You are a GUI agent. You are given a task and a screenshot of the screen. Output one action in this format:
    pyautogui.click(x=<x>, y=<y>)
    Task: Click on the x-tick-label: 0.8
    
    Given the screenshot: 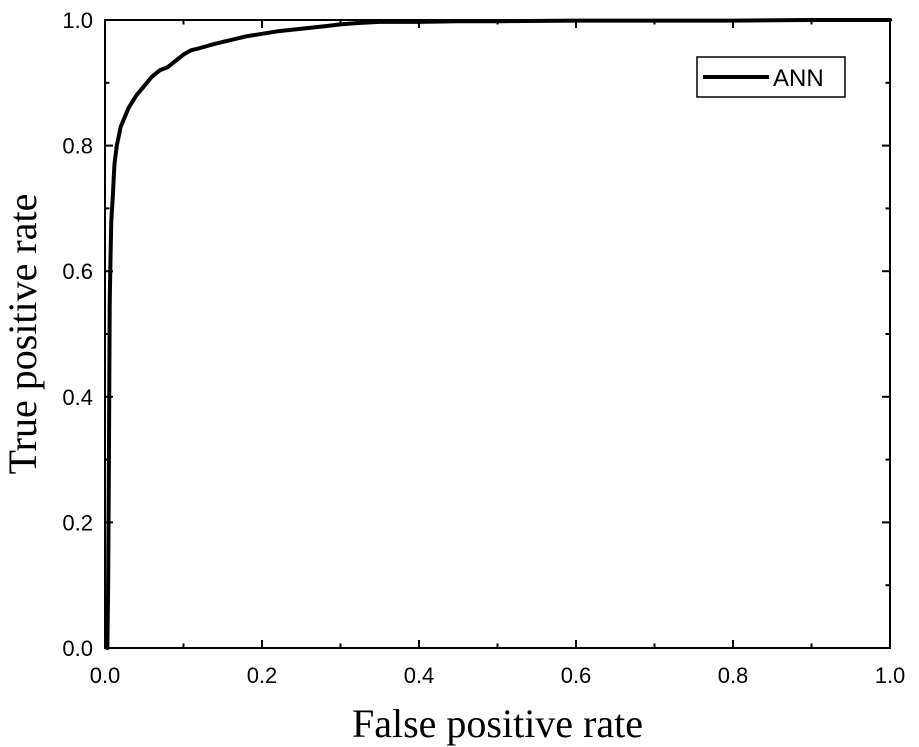 What is the action you would take?
    pyautogui.click(x=733, y=675)
    